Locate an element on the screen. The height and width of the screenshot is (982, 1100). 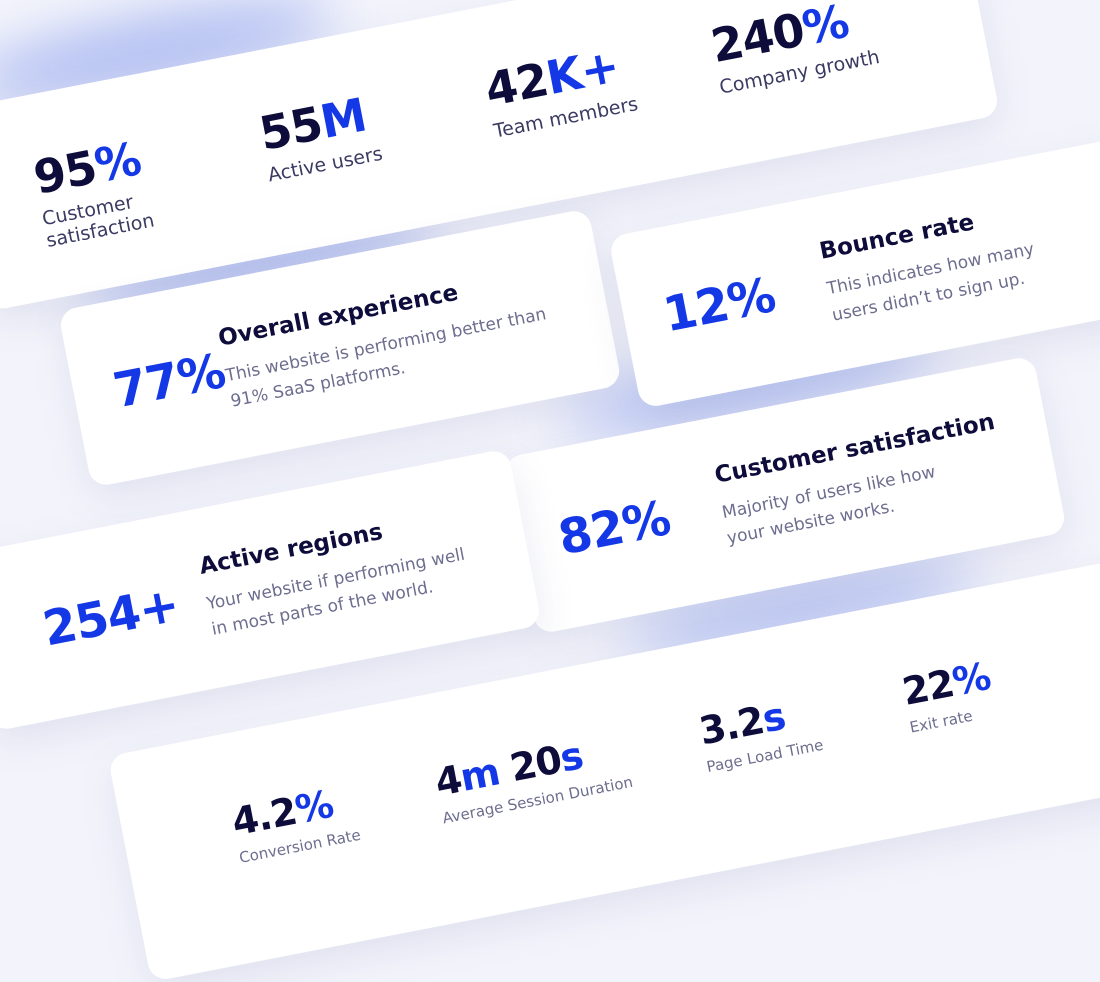
stat-team-members: 42K+ Team members is located at coordinates (601, 83).